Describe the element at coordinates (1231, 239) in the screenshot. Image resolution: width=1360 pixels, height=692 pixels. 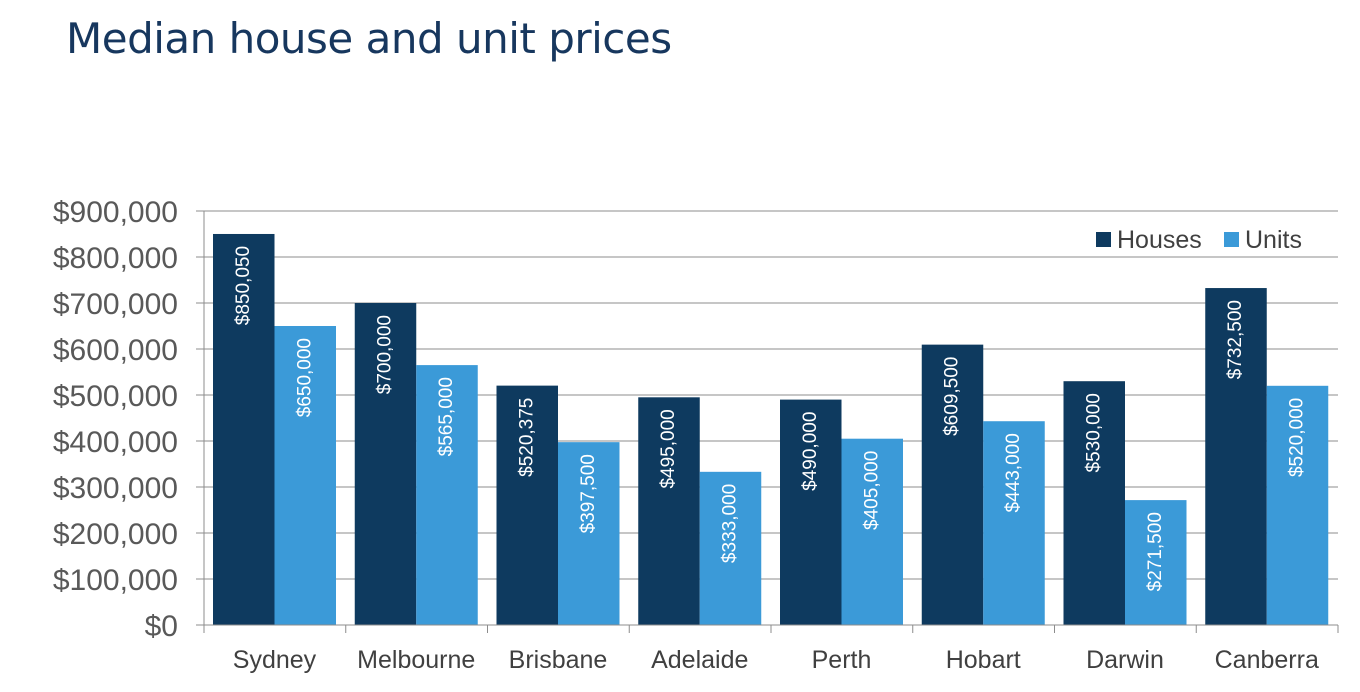
I see `legend-swatch-units` at that location.